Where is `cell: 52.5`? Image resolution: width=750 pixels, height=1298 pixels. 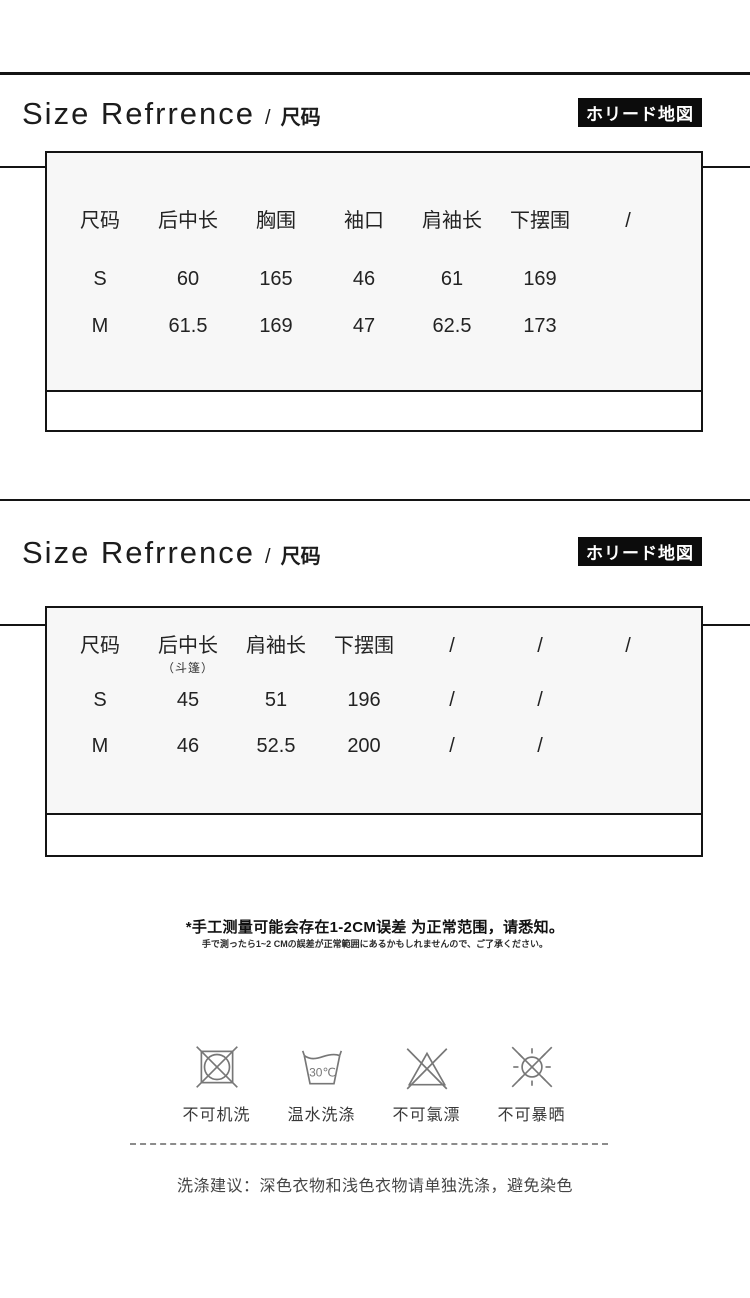 cell: 52.5 is located at coordinates (276, 746).